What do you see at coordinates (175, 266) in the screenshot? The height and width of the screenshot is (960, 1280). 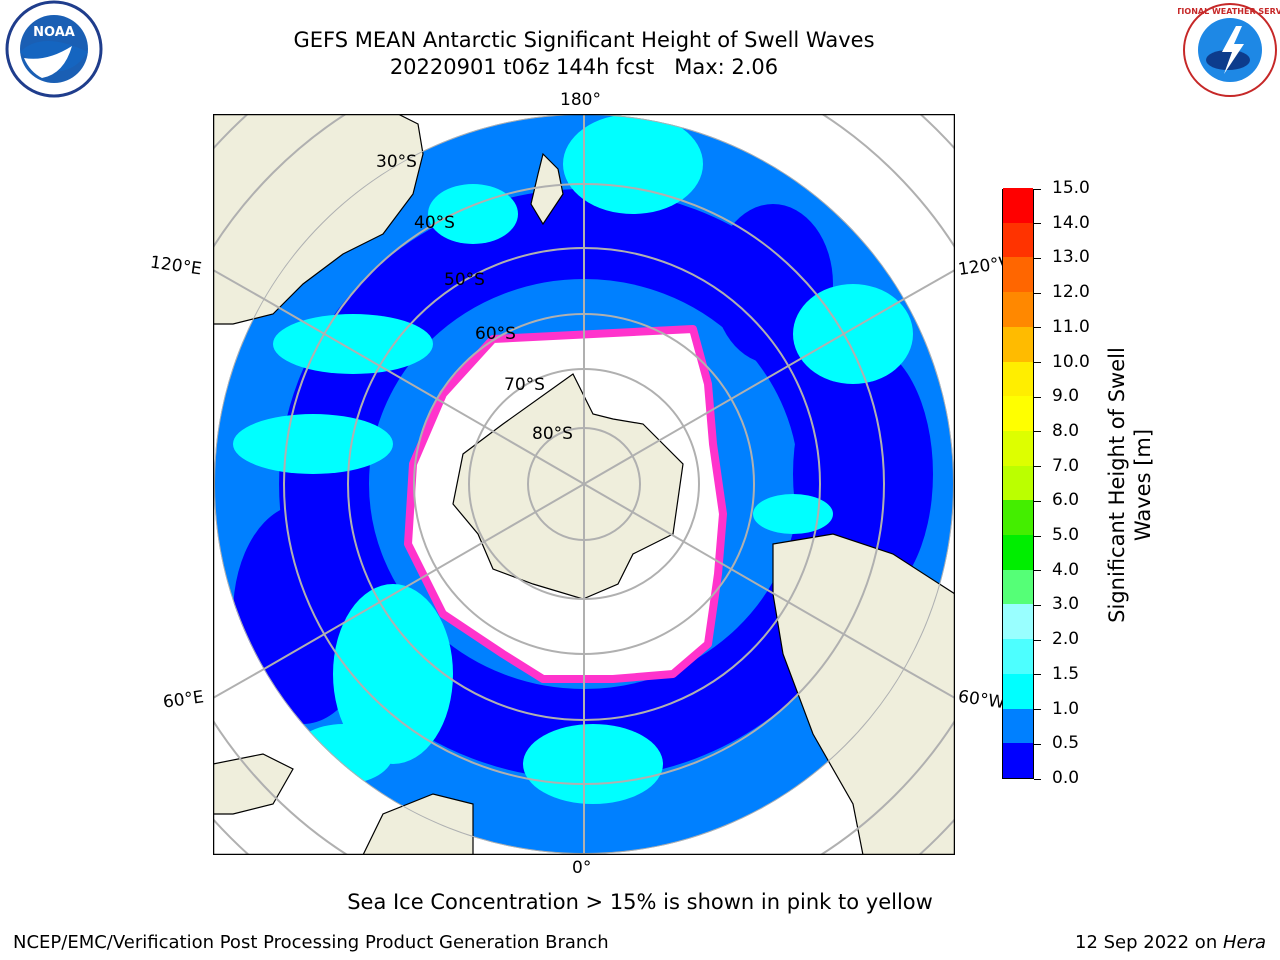 I see `lon-label-120e: 120°E` at bounding box center [175, 266].